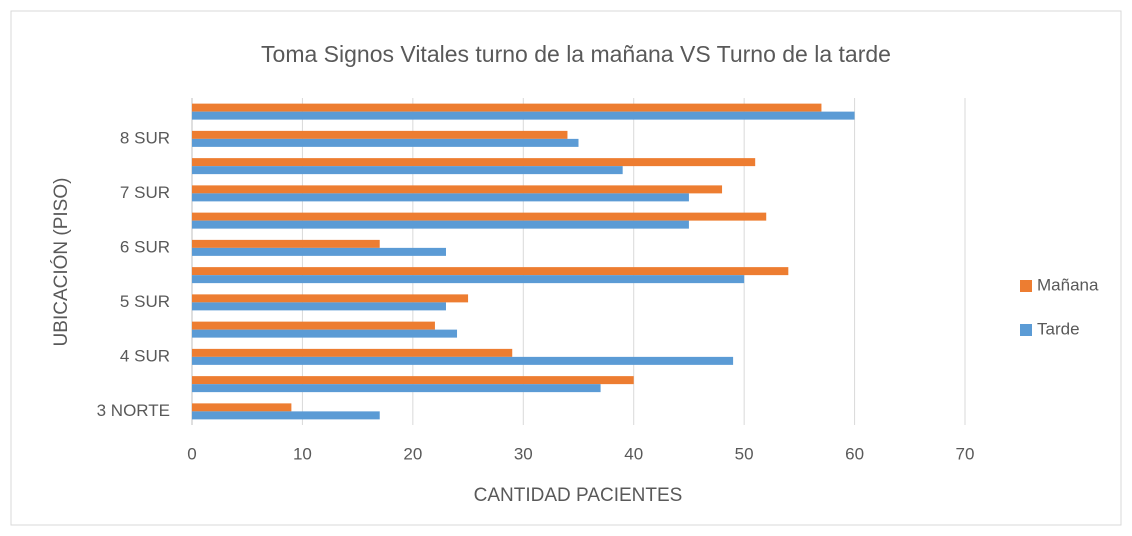 This screenshot has height=536, width=1132. I want to click on legend-label: Mañana, so click(1068, 284).